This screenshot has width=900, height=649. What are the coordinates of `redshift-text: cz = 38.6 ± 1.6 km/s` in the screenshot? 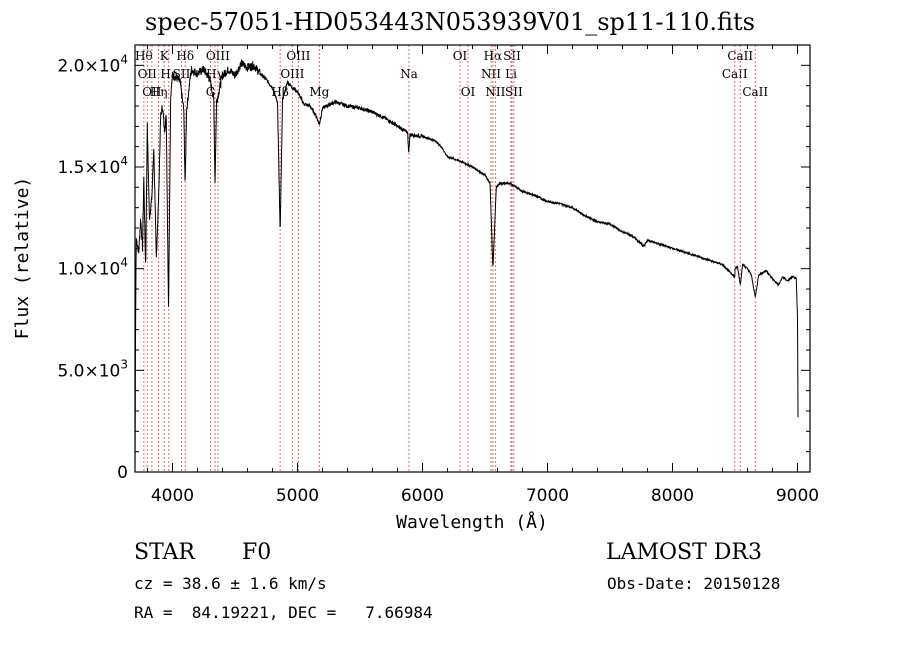 It's located at (230, 583).